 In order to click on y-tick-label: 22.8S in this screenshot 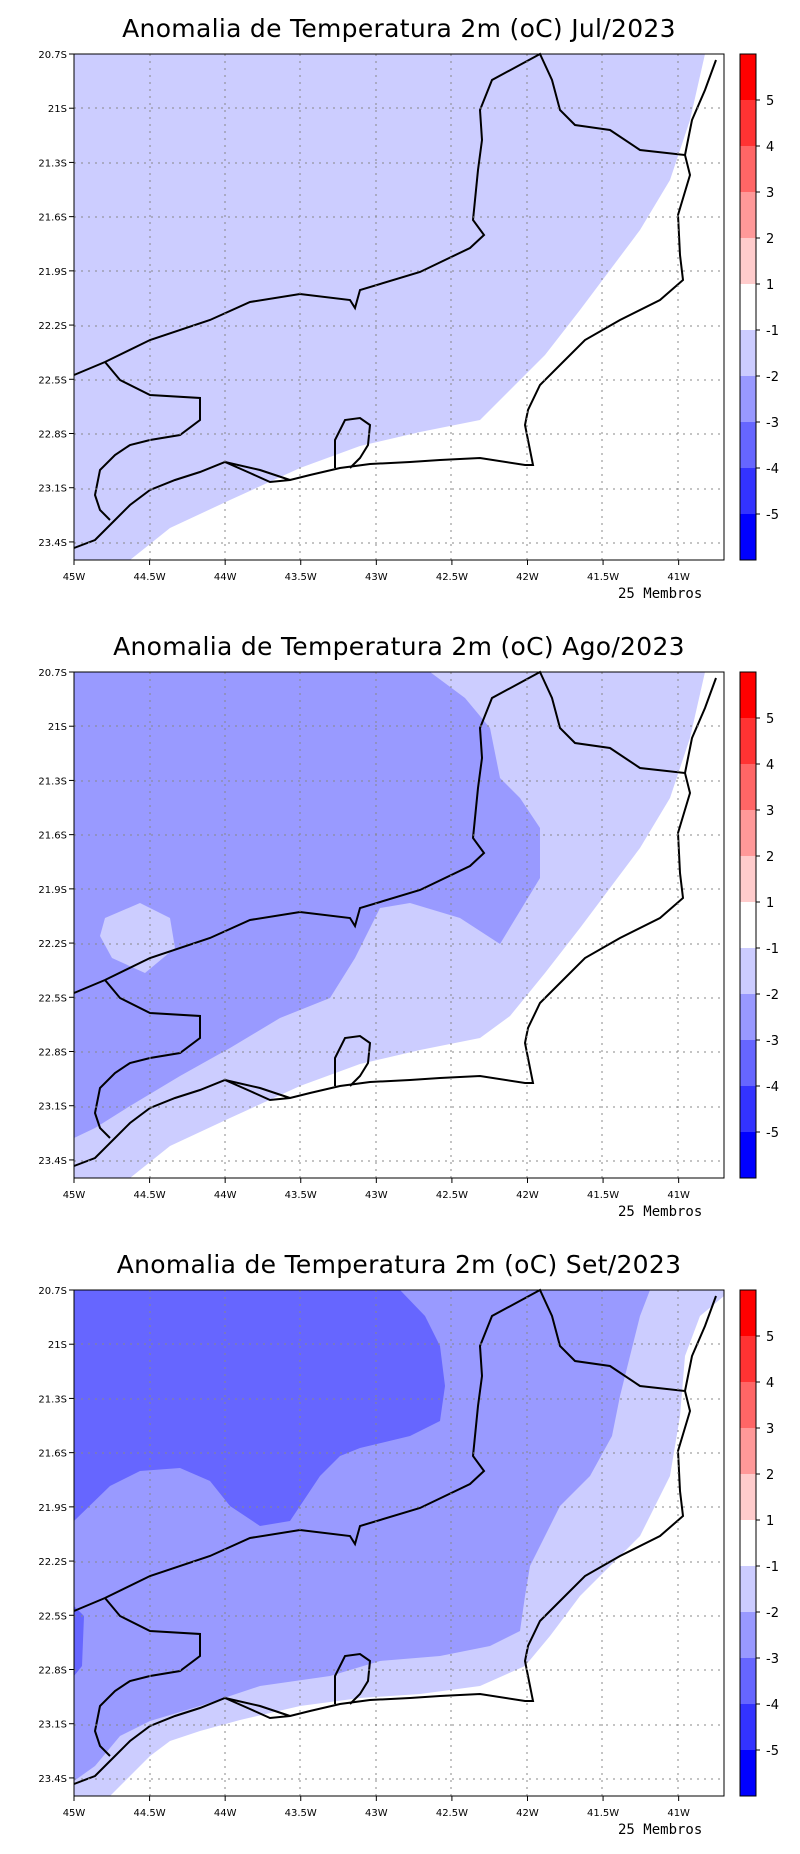, I will do `click(52, 1671)`.